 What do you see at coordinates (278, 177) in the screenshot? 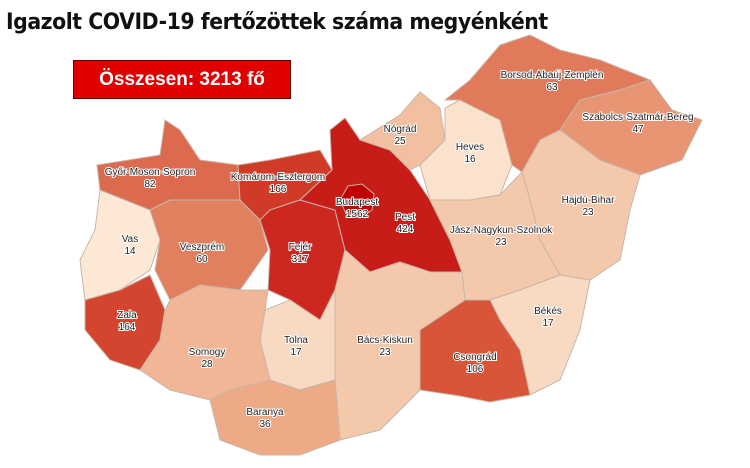
I see `county-name-label: Komárom-Esztergom` at bounding box center [278, 177].